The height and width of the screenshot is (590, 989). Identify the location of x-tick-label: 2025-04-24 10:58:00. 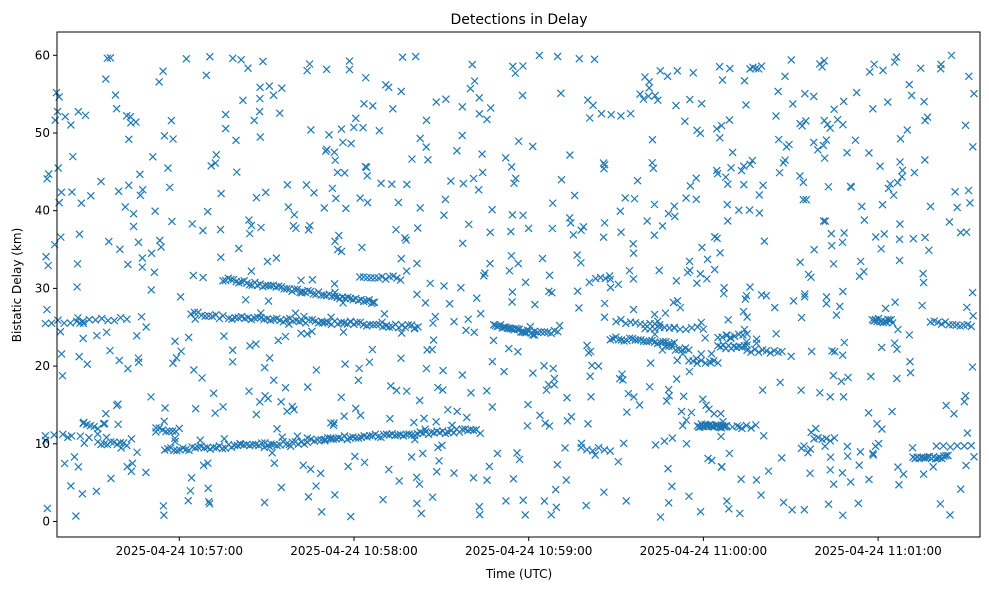
(353, 551).